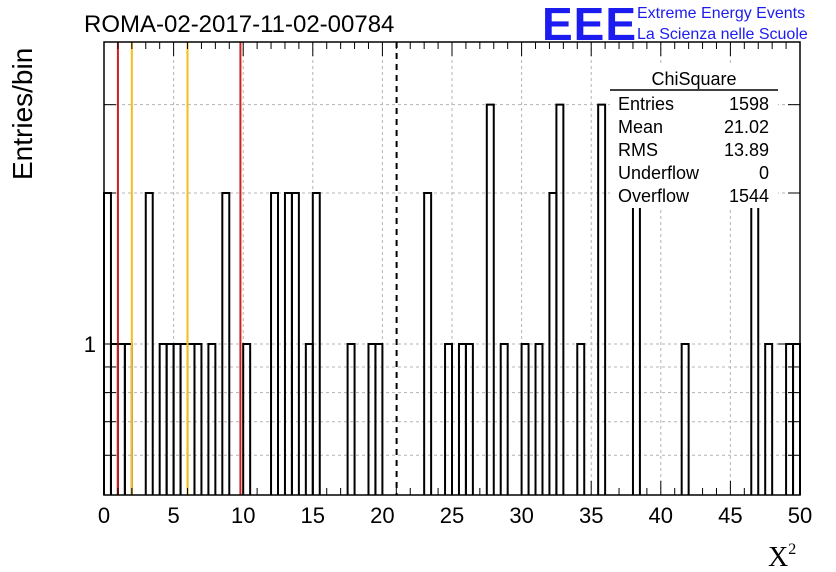 Image resolution: width=836 pixels, height=572 pixels. Describe the element at coordinates (22, 114) in the screenshot. I see `y-axis-label: Entries/bin` at that location.